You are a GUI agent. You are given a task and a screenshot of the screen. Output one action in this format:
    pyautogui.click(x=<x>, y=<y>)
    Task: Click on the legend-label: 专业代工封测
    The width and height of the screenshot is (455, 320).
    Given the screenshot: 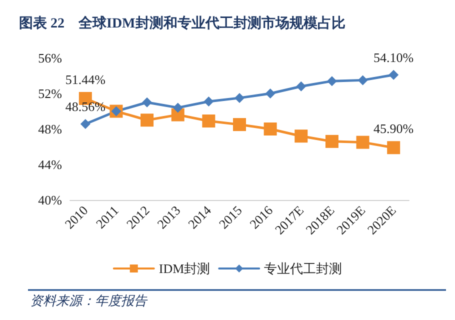 What is the action you would take?
    pyautogui.click(x=303, y=268)
    